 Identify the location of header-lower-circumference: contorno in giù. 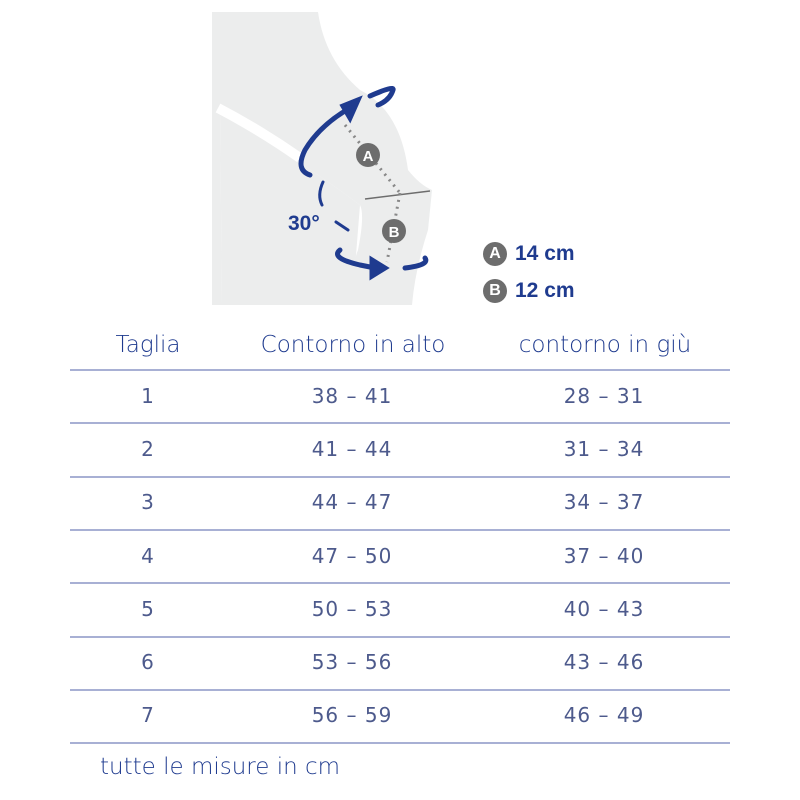
(605, 345).